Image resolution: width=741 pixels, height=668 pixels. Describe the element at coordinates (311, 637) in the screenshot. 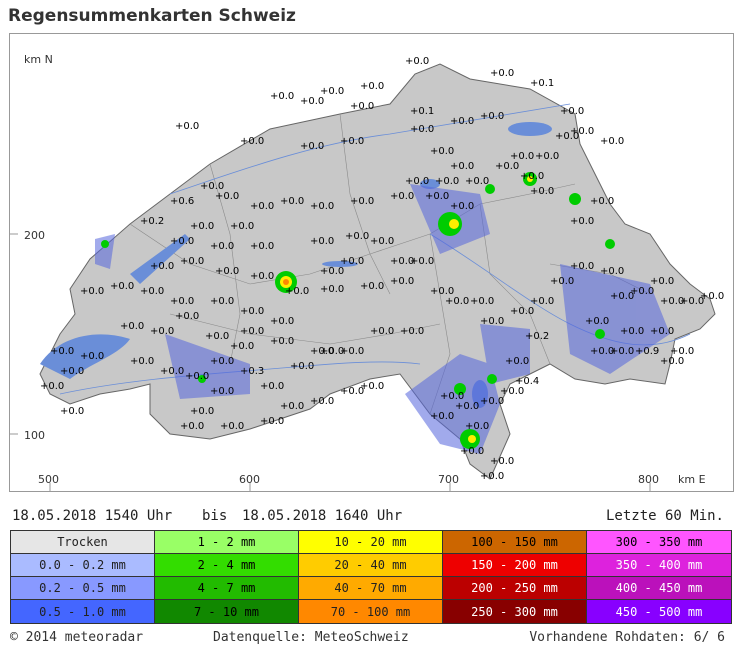

I see `data-source: Datenquelle: MeteoSchweiz` at that location.